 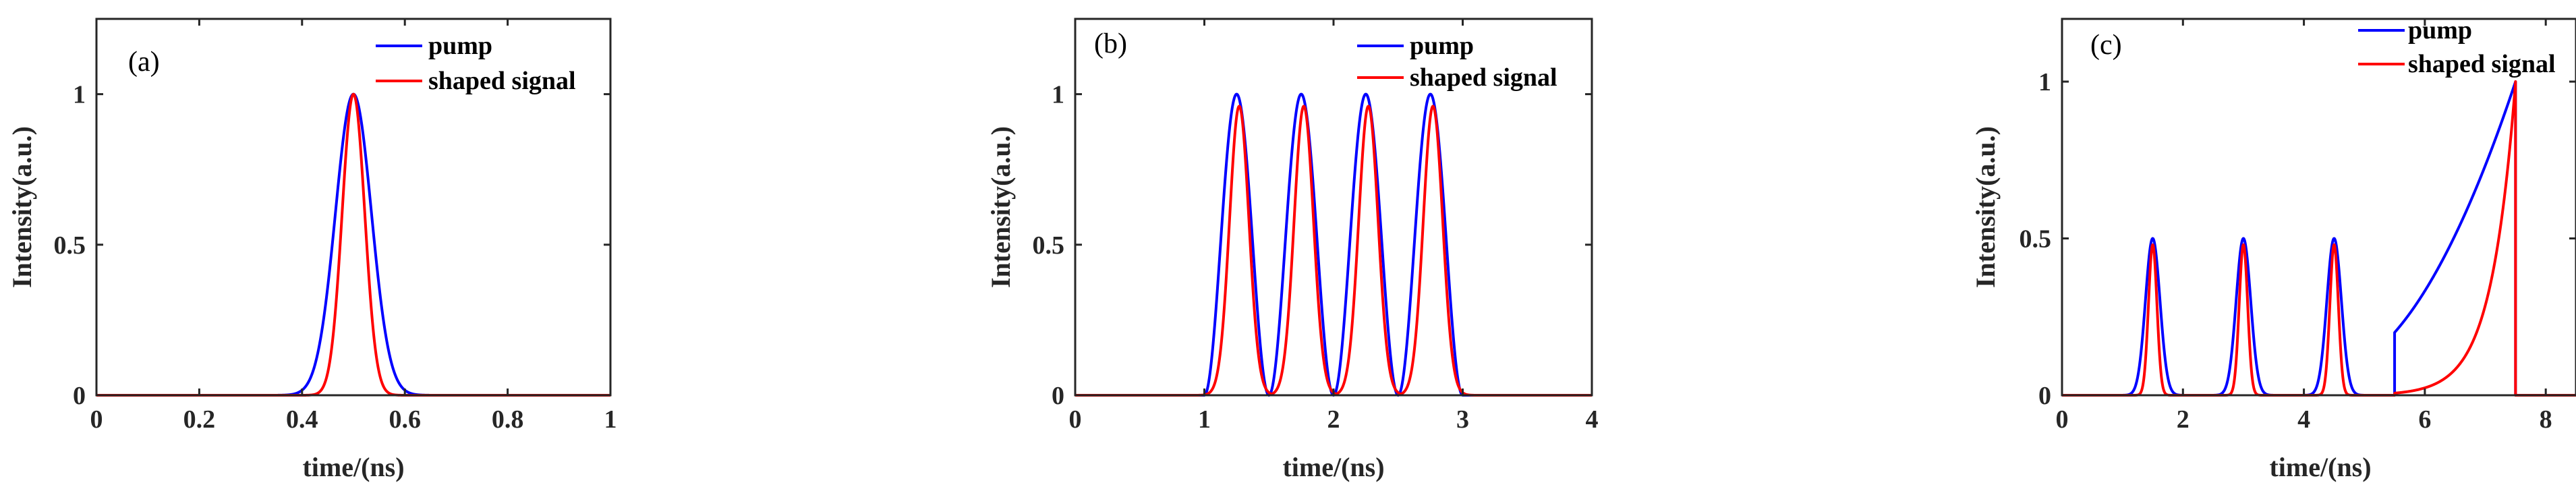 What do you see at coordinates (1058, 396) in the screenshot?
I see `panel-b-ytick-label: 0` at bounding box center [1058, 396].